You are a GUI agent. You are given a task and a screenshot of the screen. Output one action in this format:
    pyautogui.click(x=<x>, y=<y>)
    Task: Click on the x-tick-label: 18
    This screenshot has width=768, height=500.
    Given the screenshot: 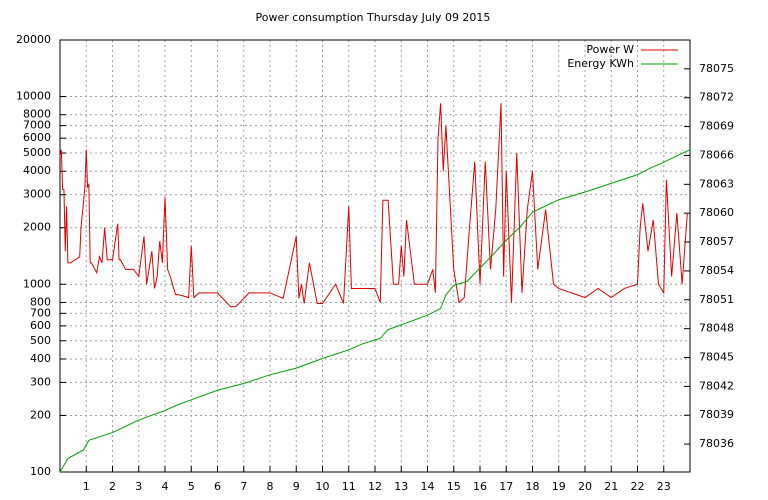 What is the action you would take?
    pyautogui.click(x=533, y=486)
    